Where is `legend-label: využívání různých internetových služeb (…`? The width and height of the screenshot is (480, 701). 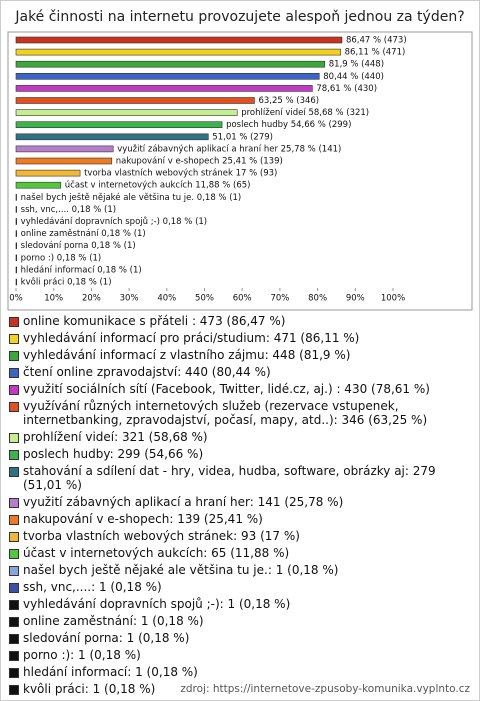 legend-label: využívání různých internetových služeb (… is located at coordinates (225, 413).